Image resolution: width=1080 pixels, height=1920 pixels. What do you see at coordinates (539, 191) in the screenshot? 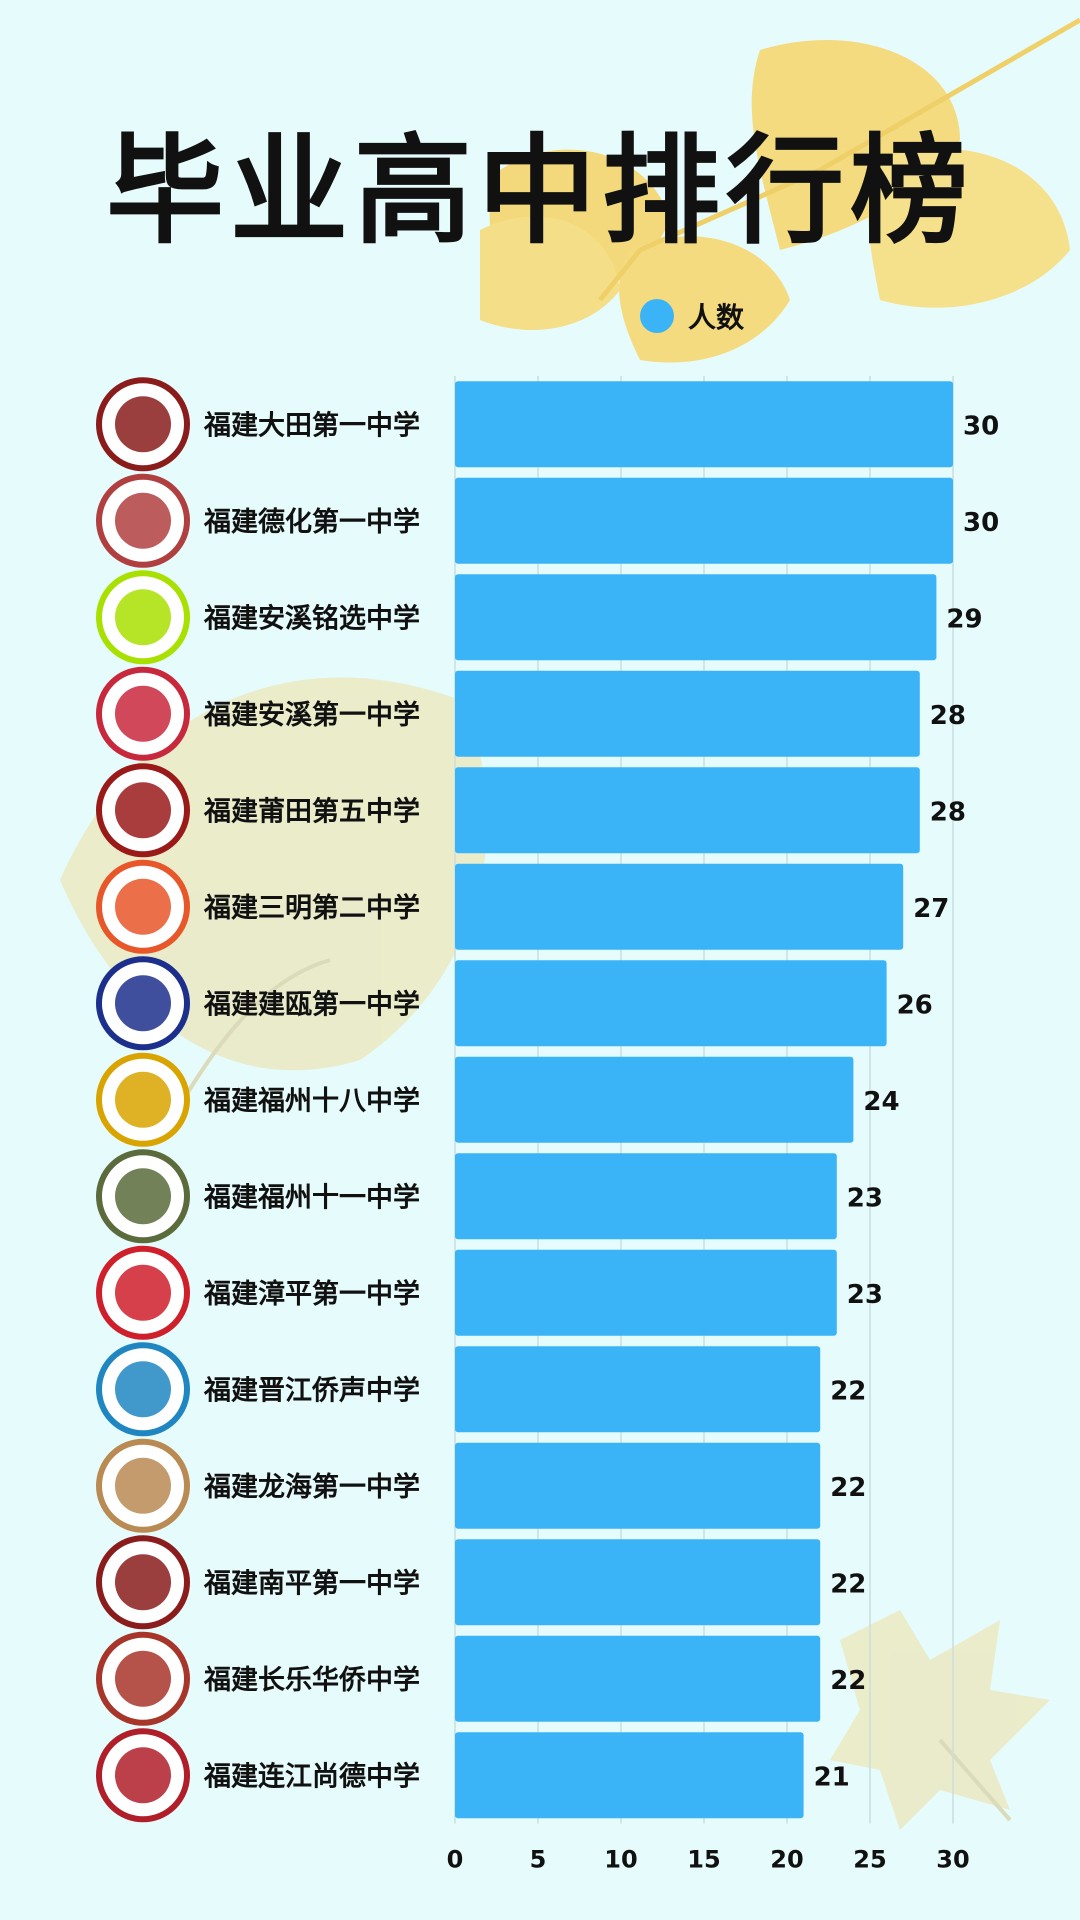
I see `page-title: 毕业高中排行榜` at bounding box center [539, 191].